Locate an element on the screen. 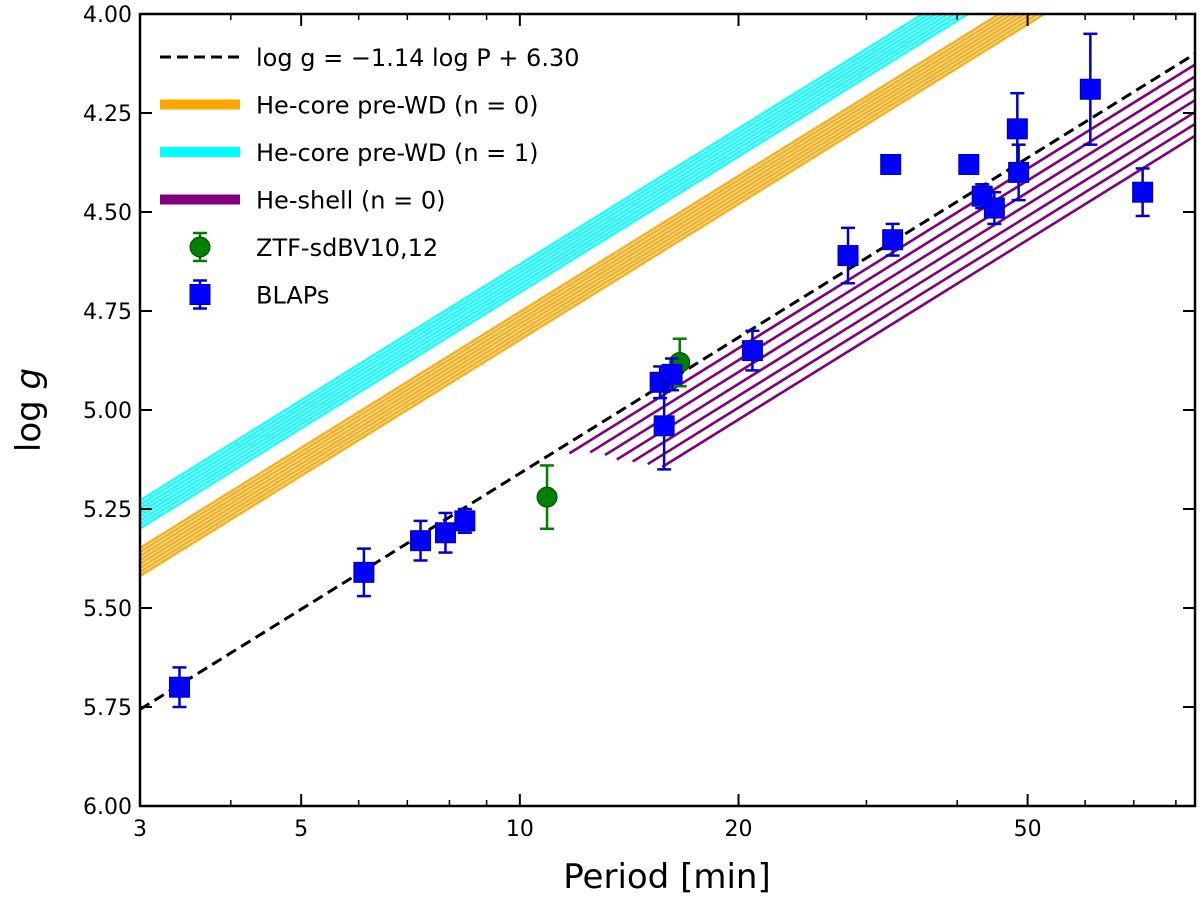  legend-label-he_shell_n0: He-shell (n = 0) is located at coordinates (351, 201).